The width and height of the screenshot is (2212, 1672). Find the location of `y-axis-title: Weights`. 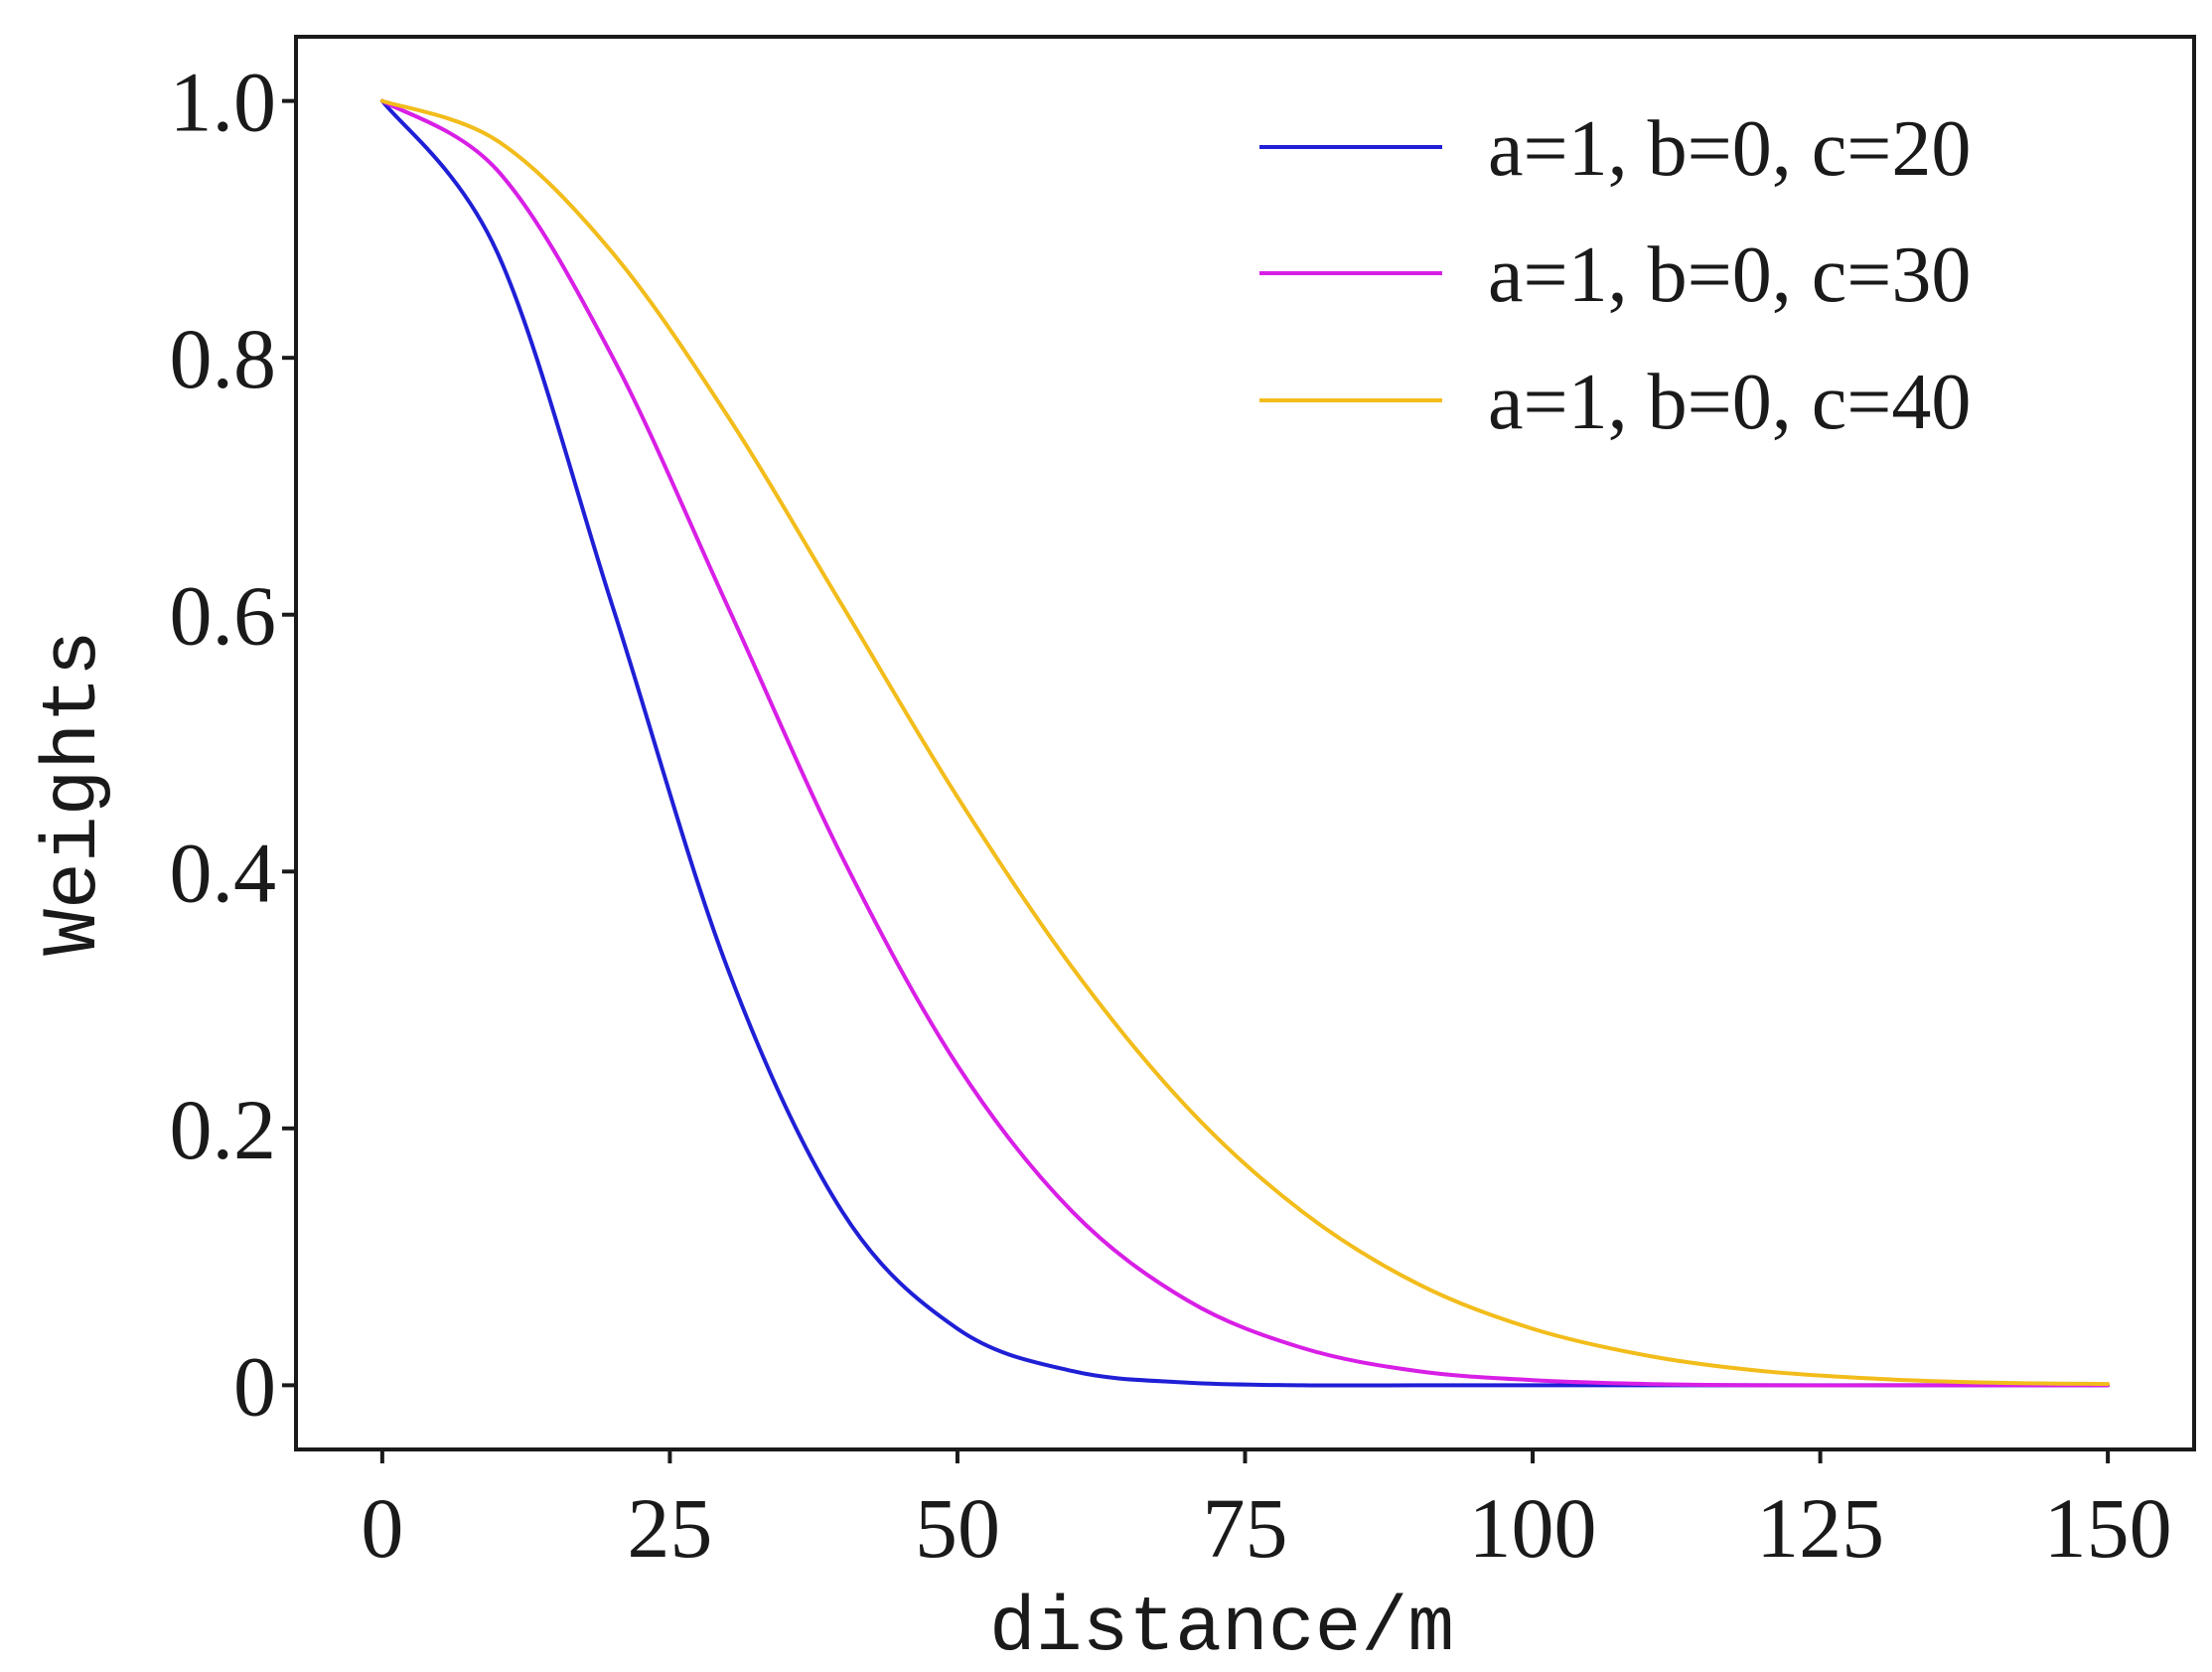

y-axis-title: Weights is located at coordinates (74, 793).